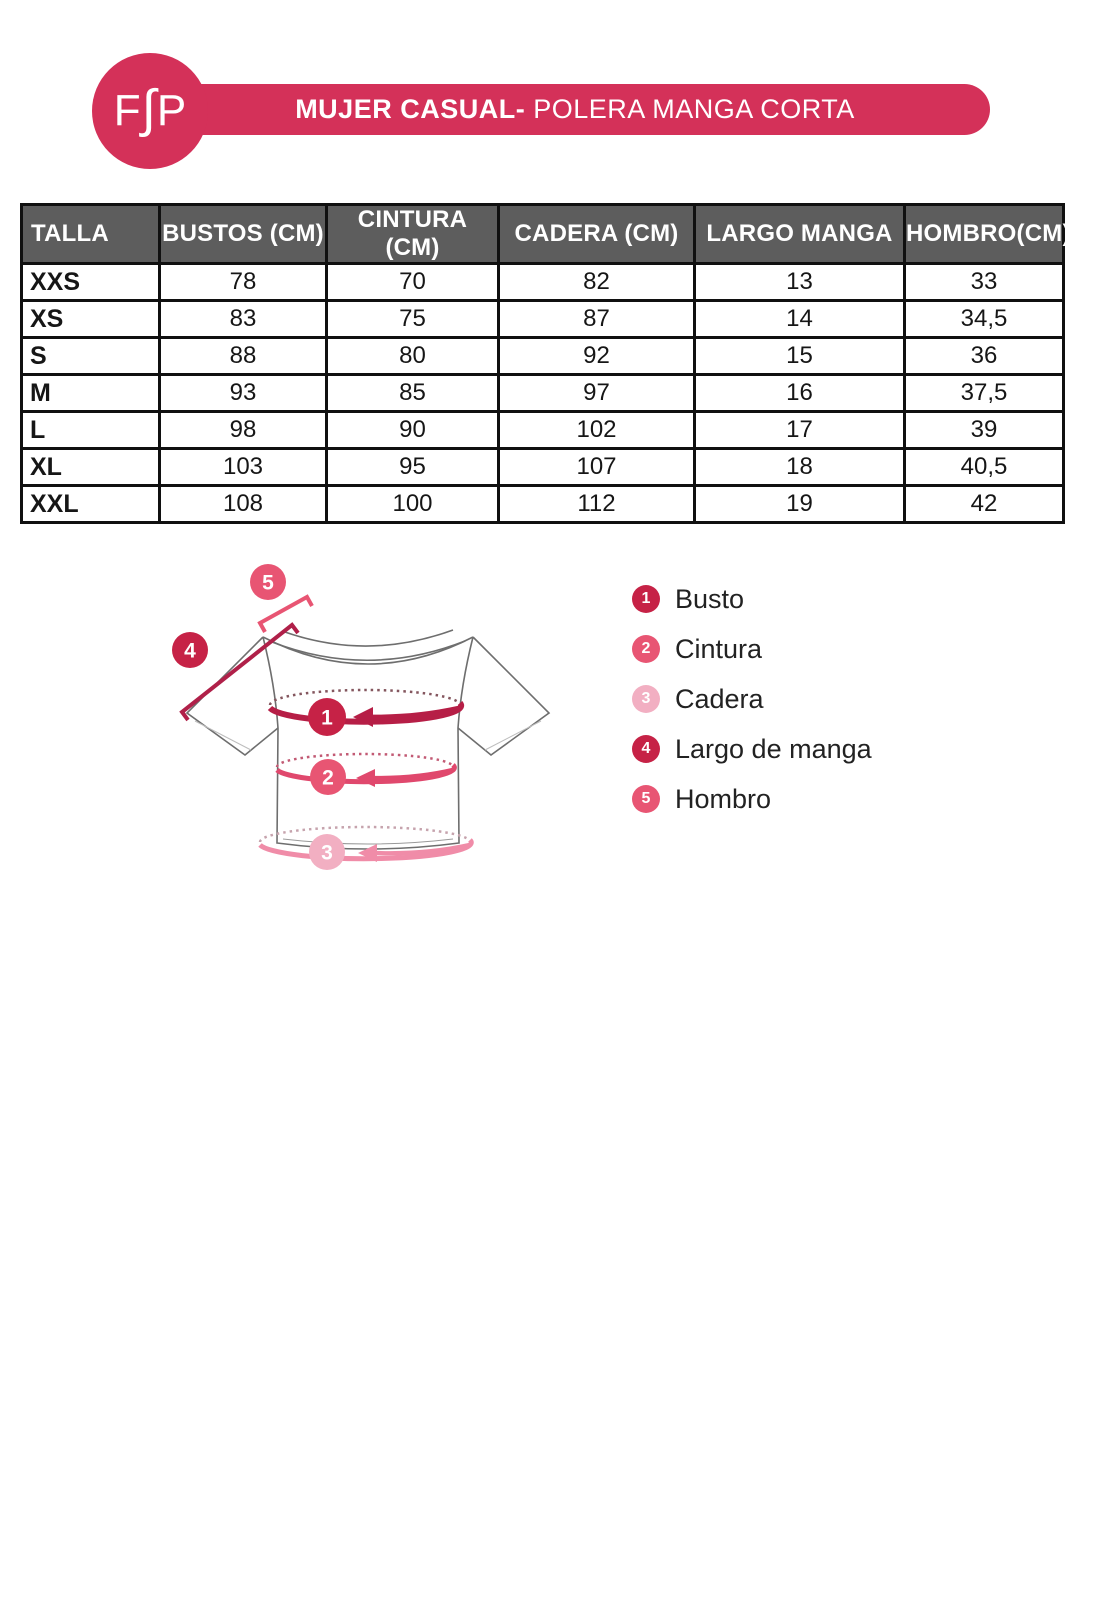  Describe the element at coordinates (243, 282) in the screenshot. I see `bust-value: 78` at that location.